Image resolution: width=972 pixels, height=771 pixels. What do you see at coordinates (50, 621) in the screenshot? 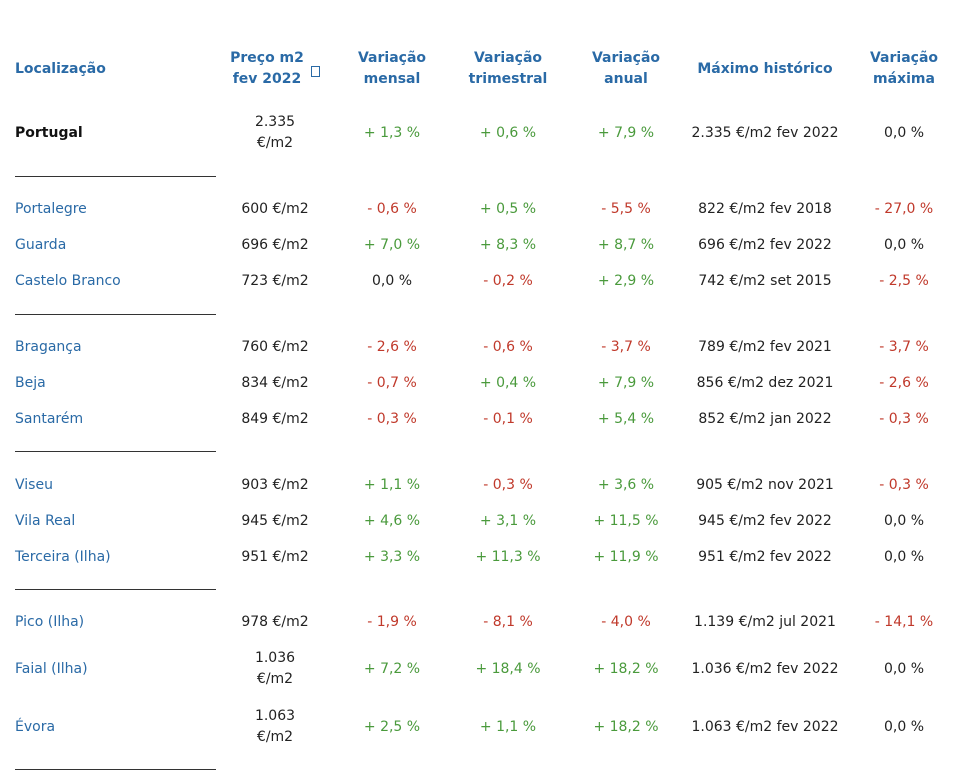
I see `location-link: Pico (Ilha)` at bounding box center [50, 621].